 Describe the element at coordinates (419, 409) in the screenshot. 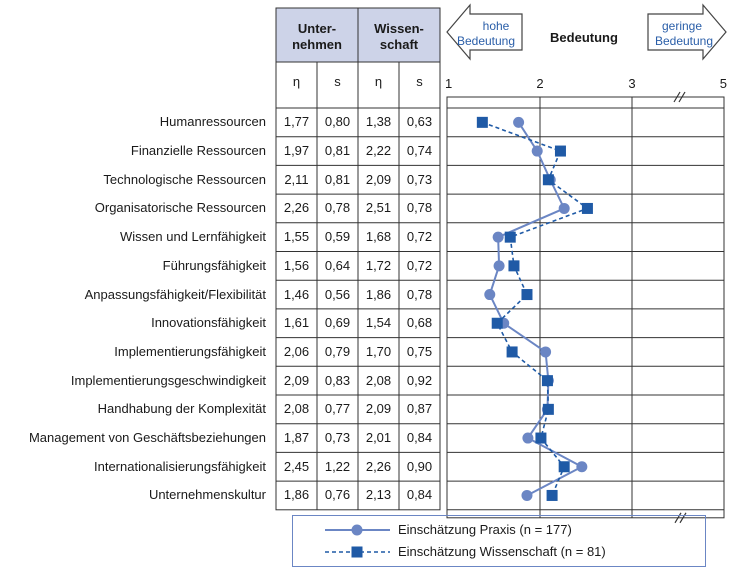

I see `table-cell: 0,87` at that location.